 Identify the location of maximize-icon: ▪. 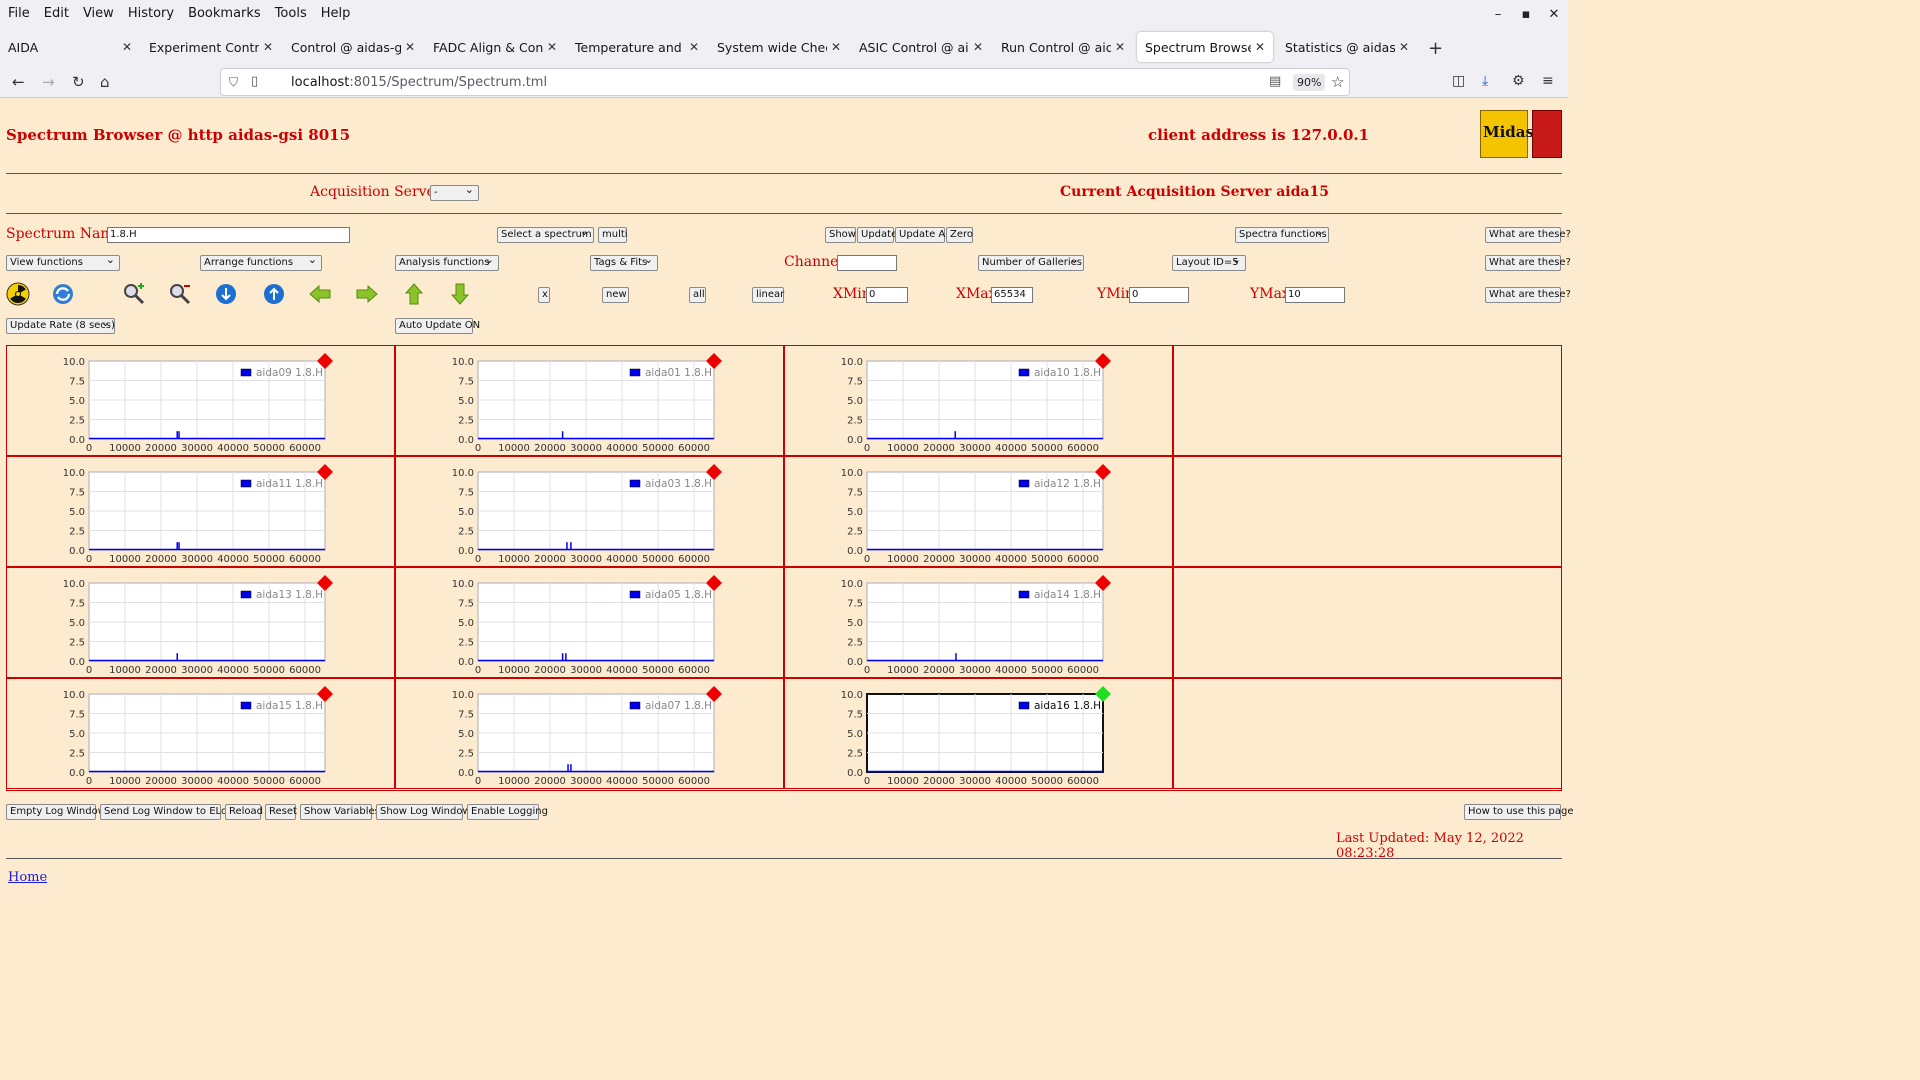
(1526, 14).